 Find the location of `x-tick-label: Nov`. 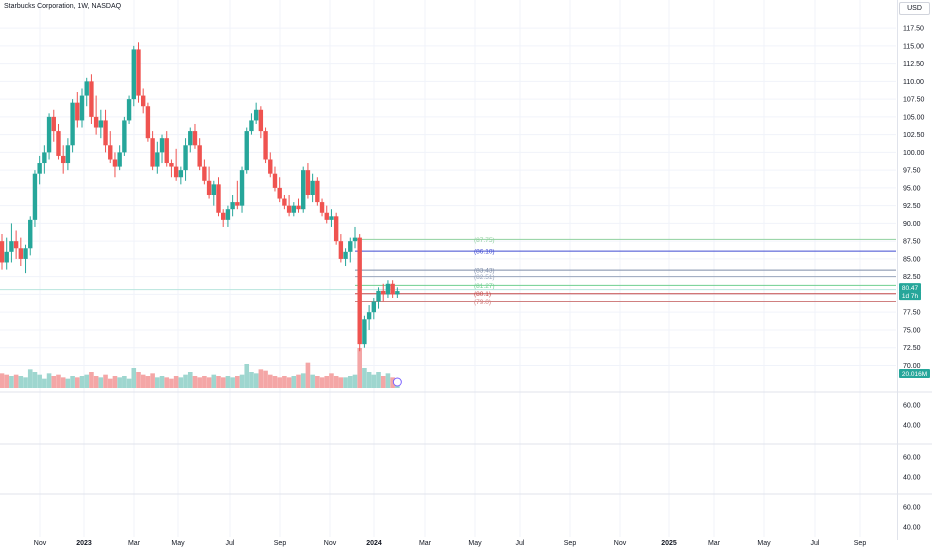

x-tick-label: Nov is located at coordinates (330, 543).